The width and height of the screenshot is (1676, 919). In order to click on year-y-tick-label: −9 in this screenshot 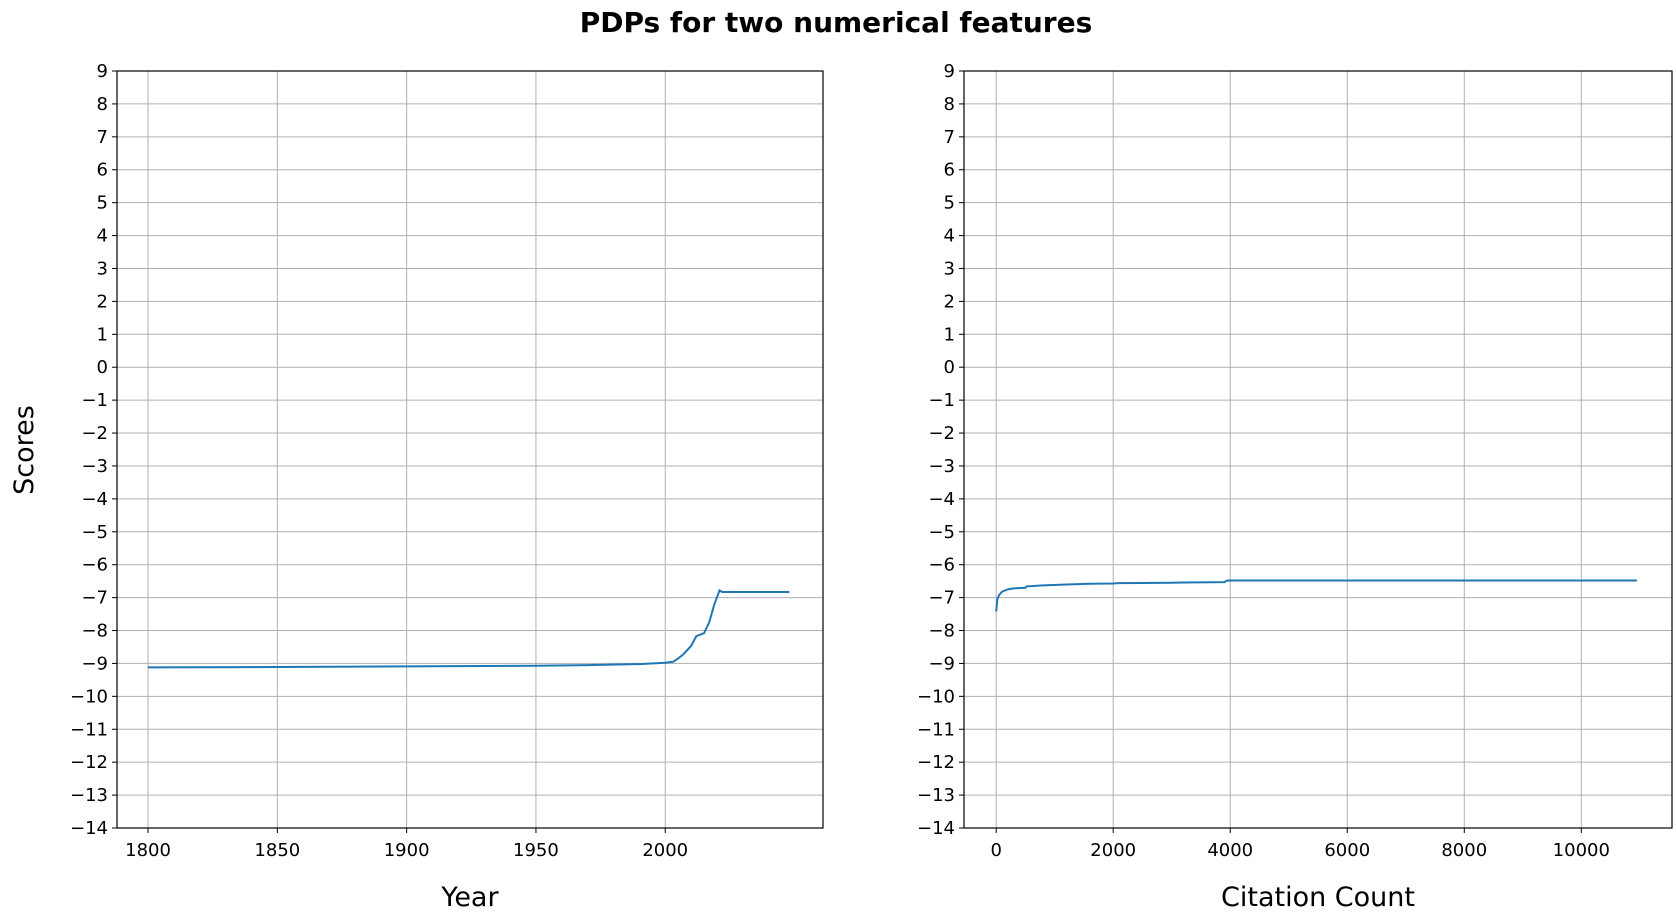, I will do `click(94, 663)`.